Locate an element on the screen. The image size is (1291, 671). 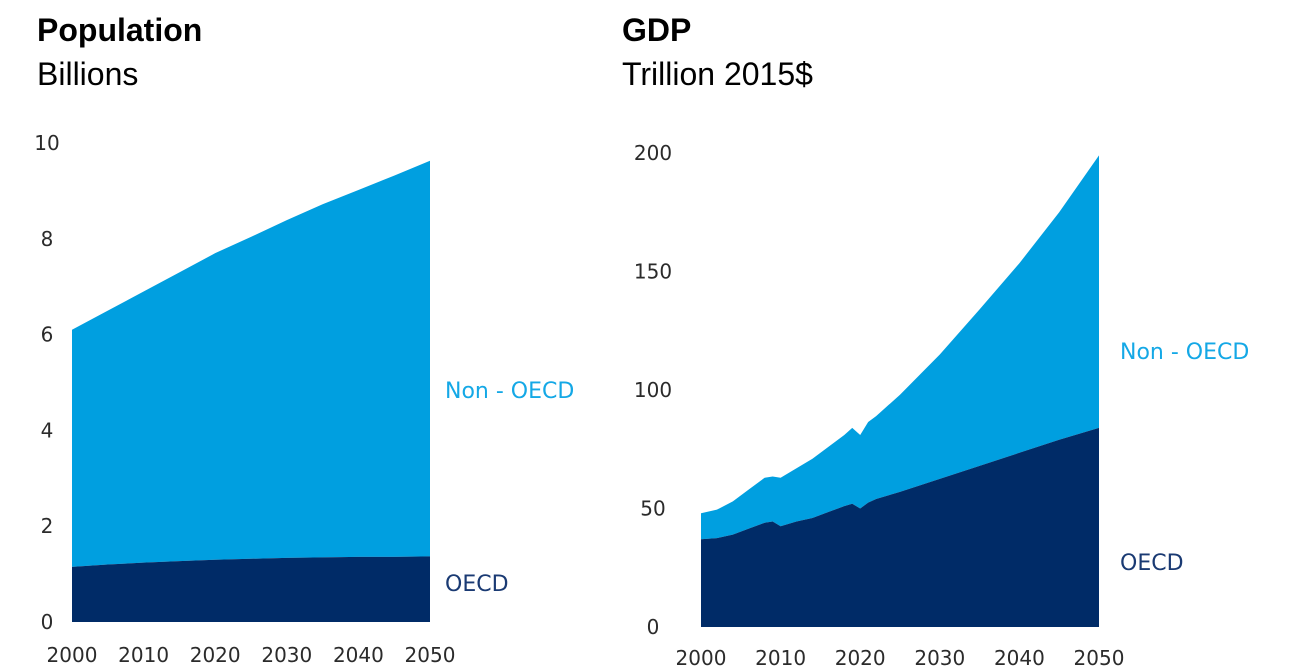
population-x-tick: 2050 is located at coordinates (430, 655).